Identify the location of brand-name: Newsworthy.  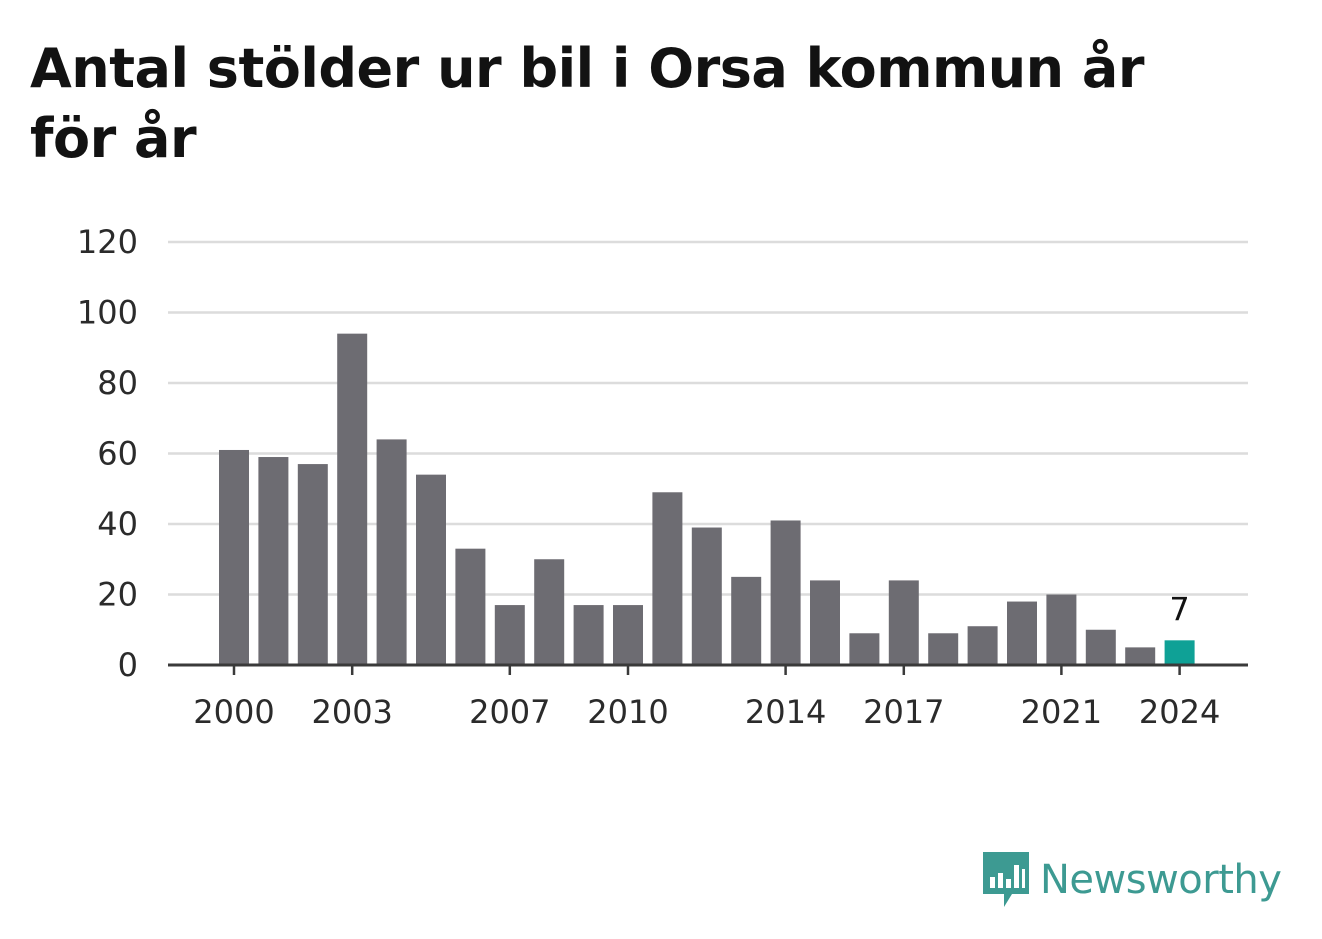
(1161, 880).